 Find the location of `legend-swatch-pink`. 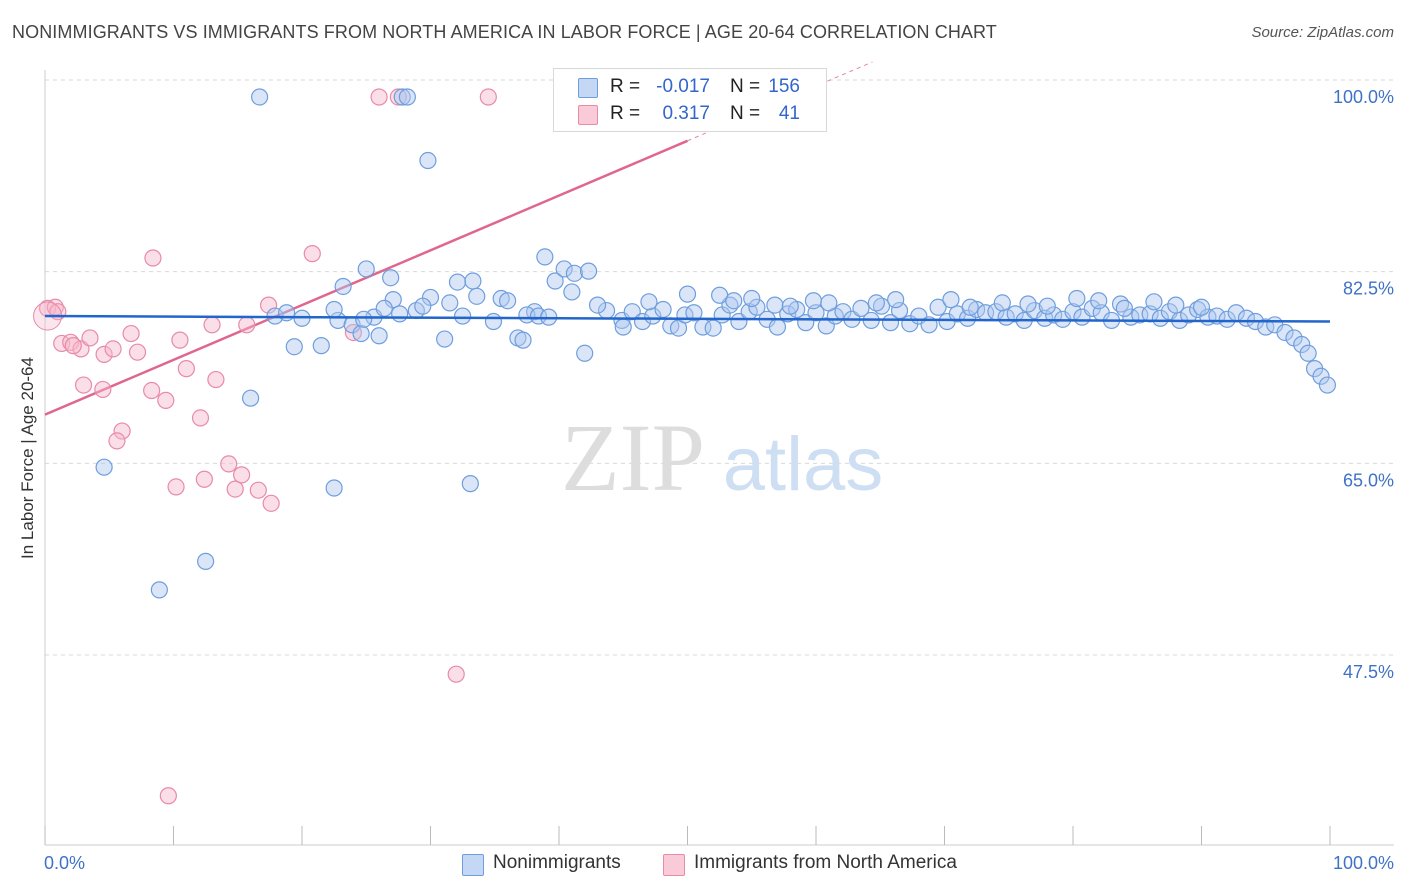

legend-swatch-pink is located at coordinates (588, 115).